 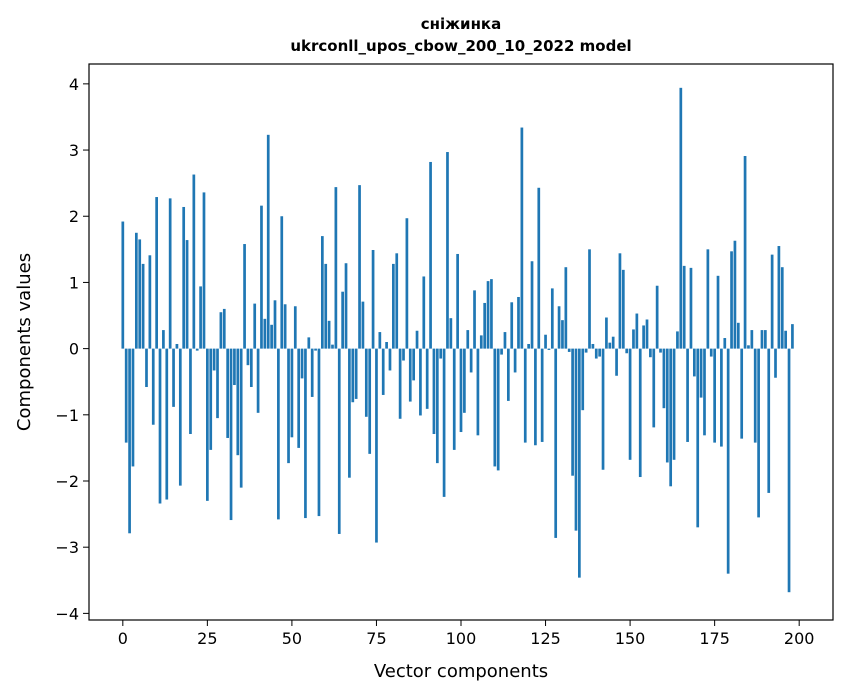 What do you see at coordinates (72, 349) in the screenshot?
I see `y-axis: −4 −3 −2 −1 0 1 2 3 4` at bounding box center [72, 349].